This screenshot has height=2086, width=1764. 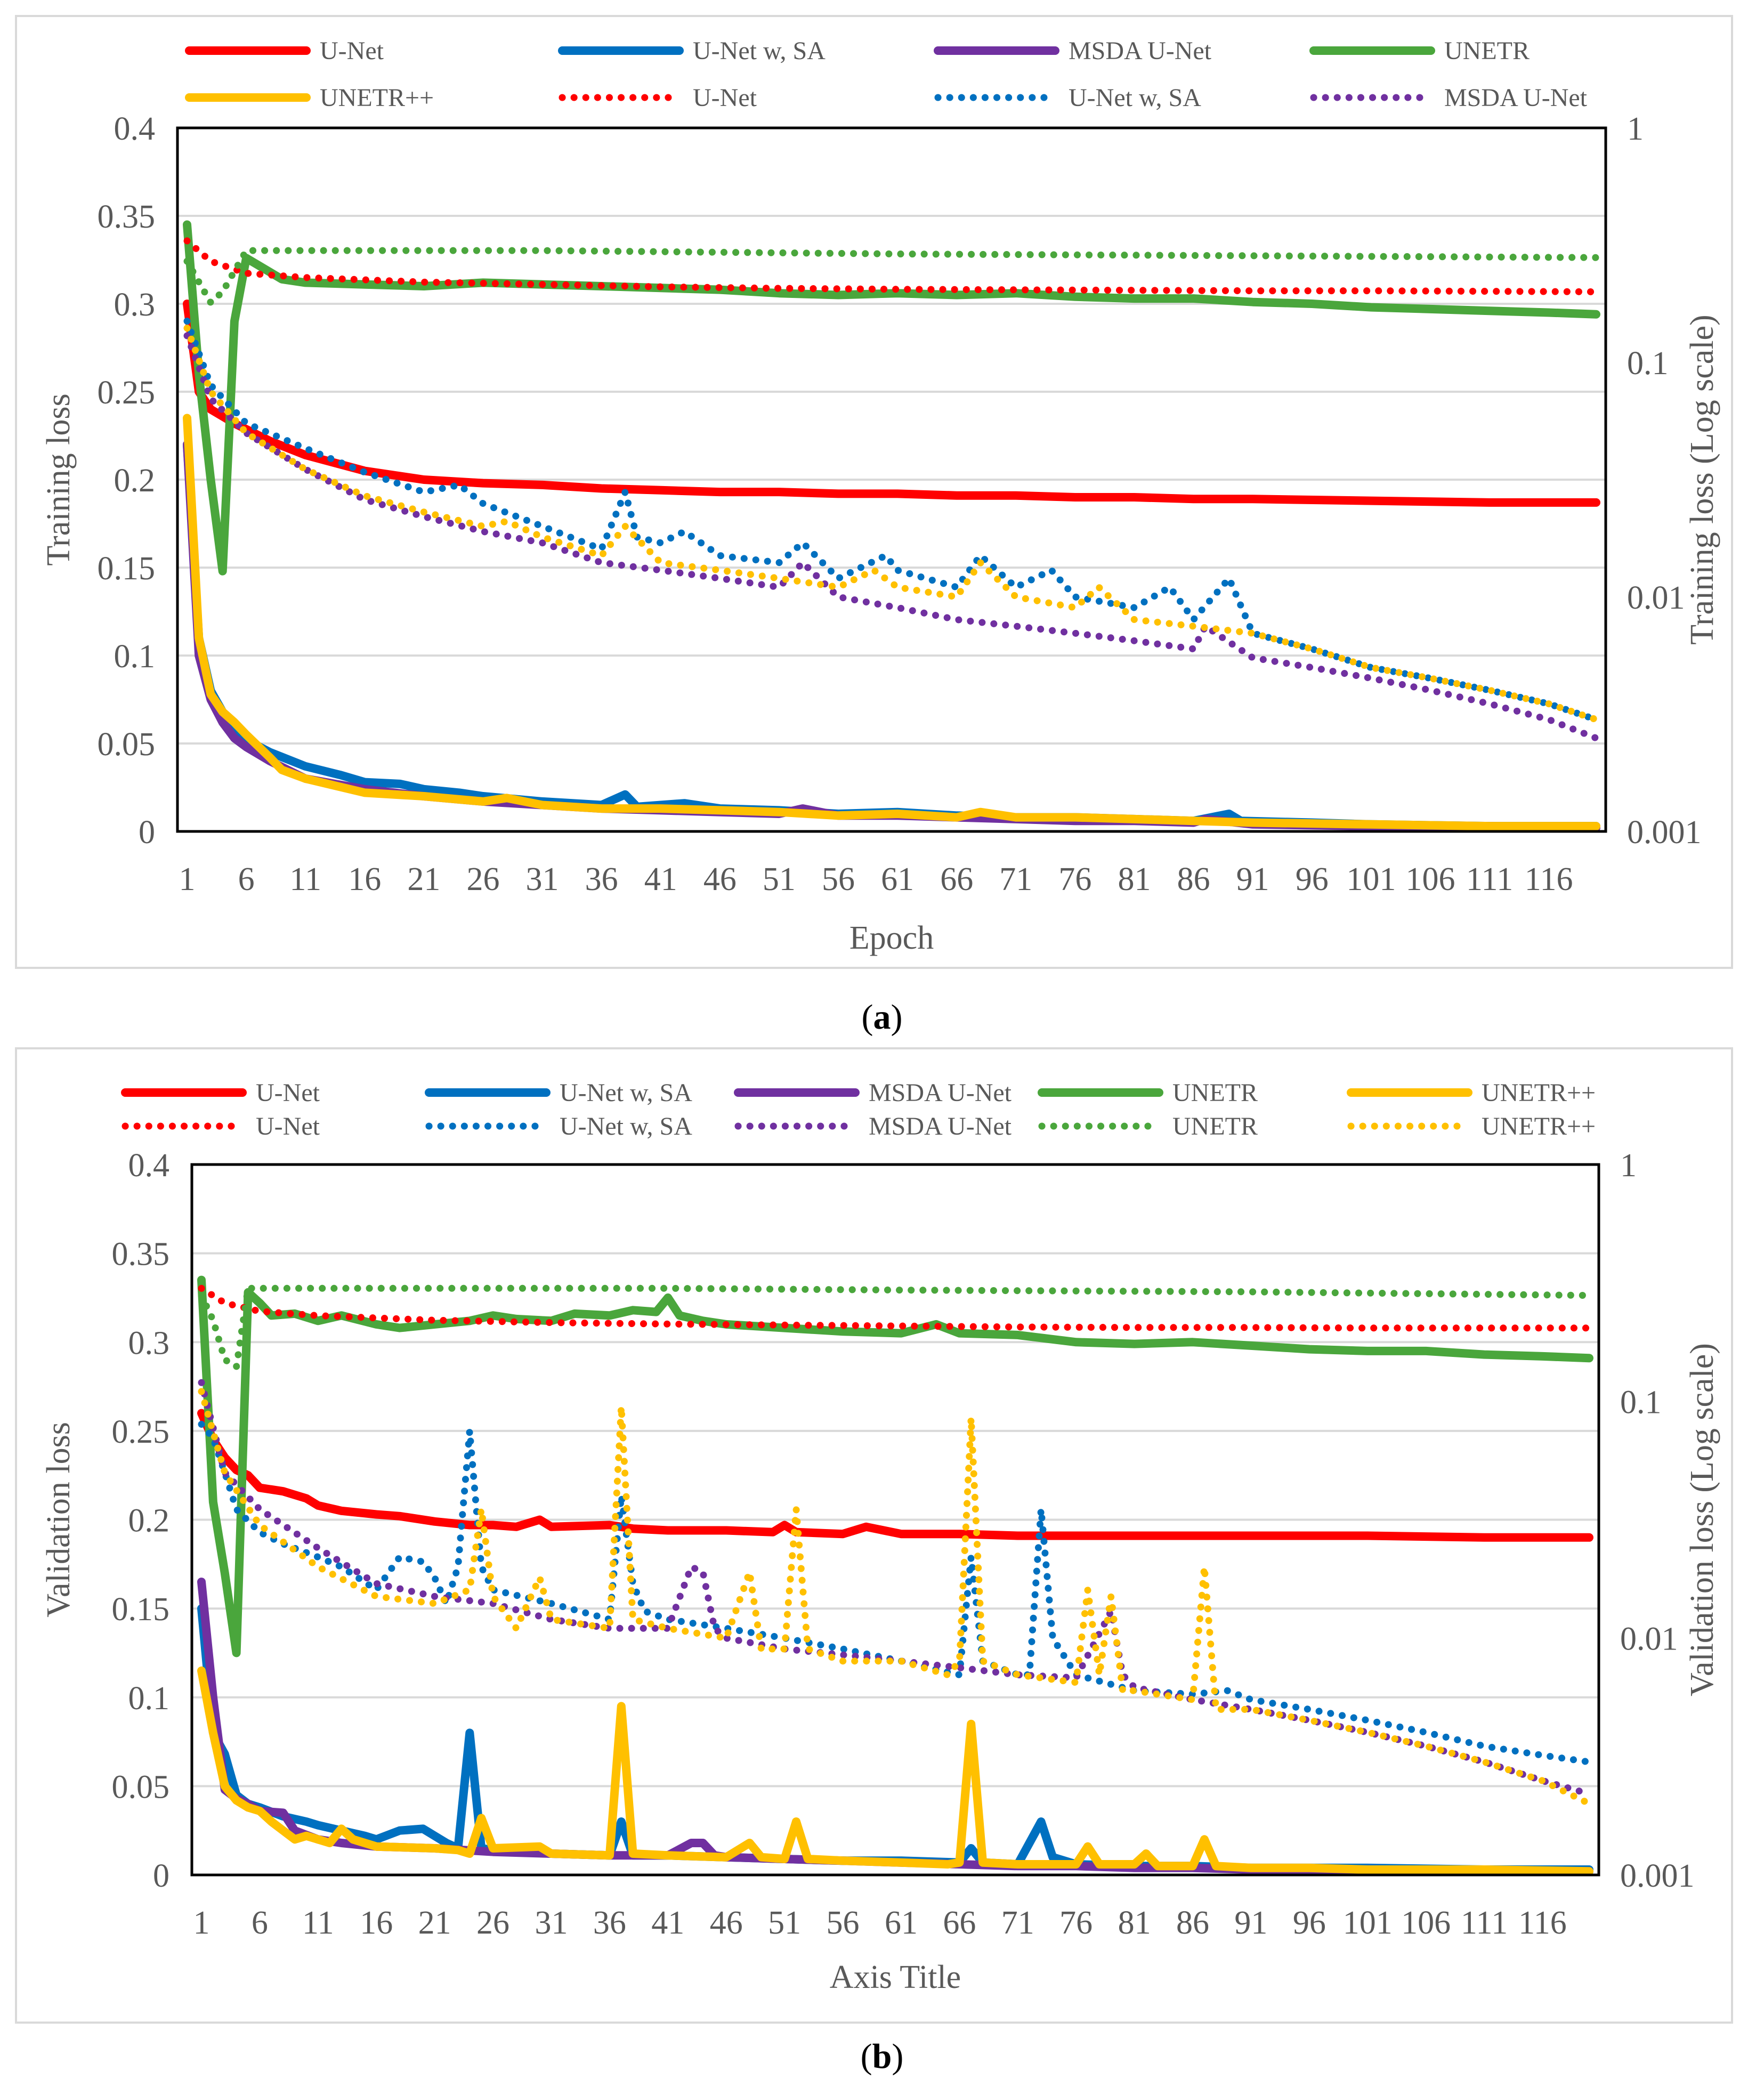 What do you see at coordinates (901, 1923) in the screenshot?
I see `x-tick-label: 61` at bounding box center [901, 1923].